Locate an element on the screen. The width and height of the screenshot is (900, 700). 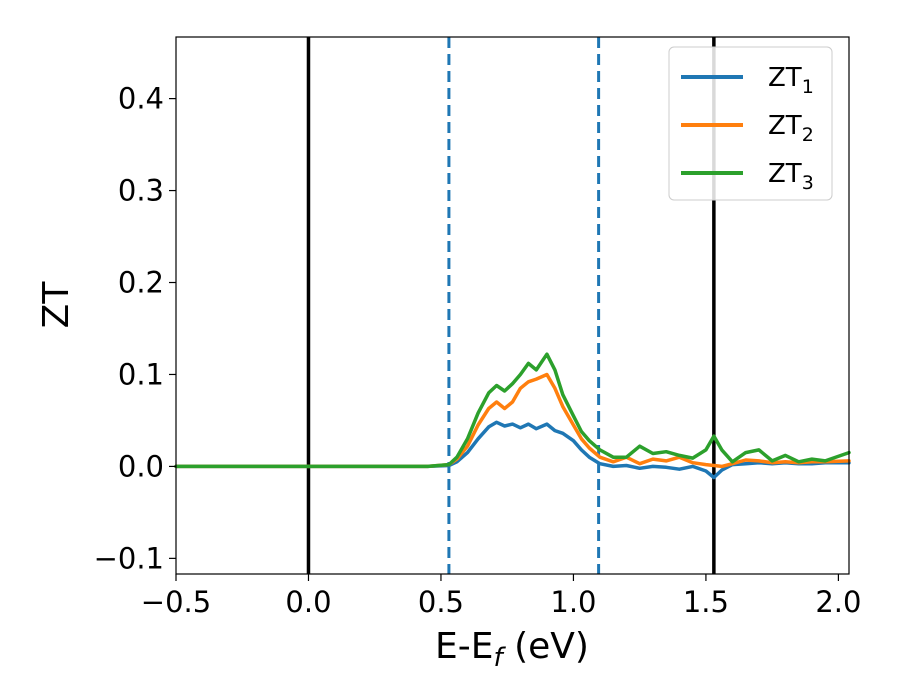
y-axis-label: ZT is located at coordinates (56, 305).